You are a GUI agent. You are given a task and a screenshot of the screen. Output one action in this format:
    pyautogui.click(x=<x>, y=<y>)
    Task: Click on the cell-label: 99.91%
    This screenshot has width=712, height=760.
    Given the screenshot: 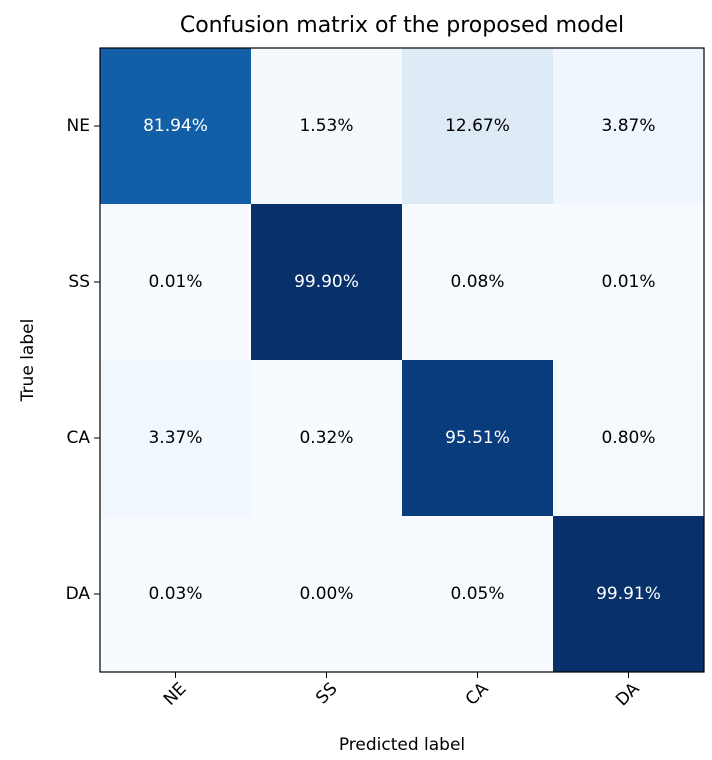 What is the action you would take?
    pyautogui.click(x=628, y=594)
    